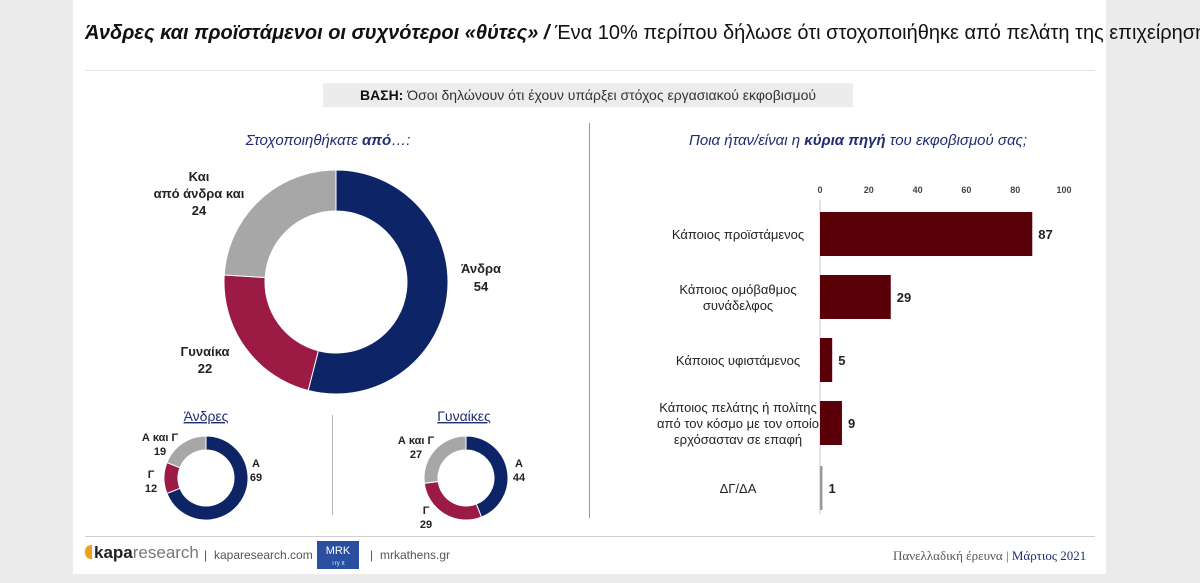 The image size is (1200, 583). I want to click on men-value-g: 12, so click(151, 489).